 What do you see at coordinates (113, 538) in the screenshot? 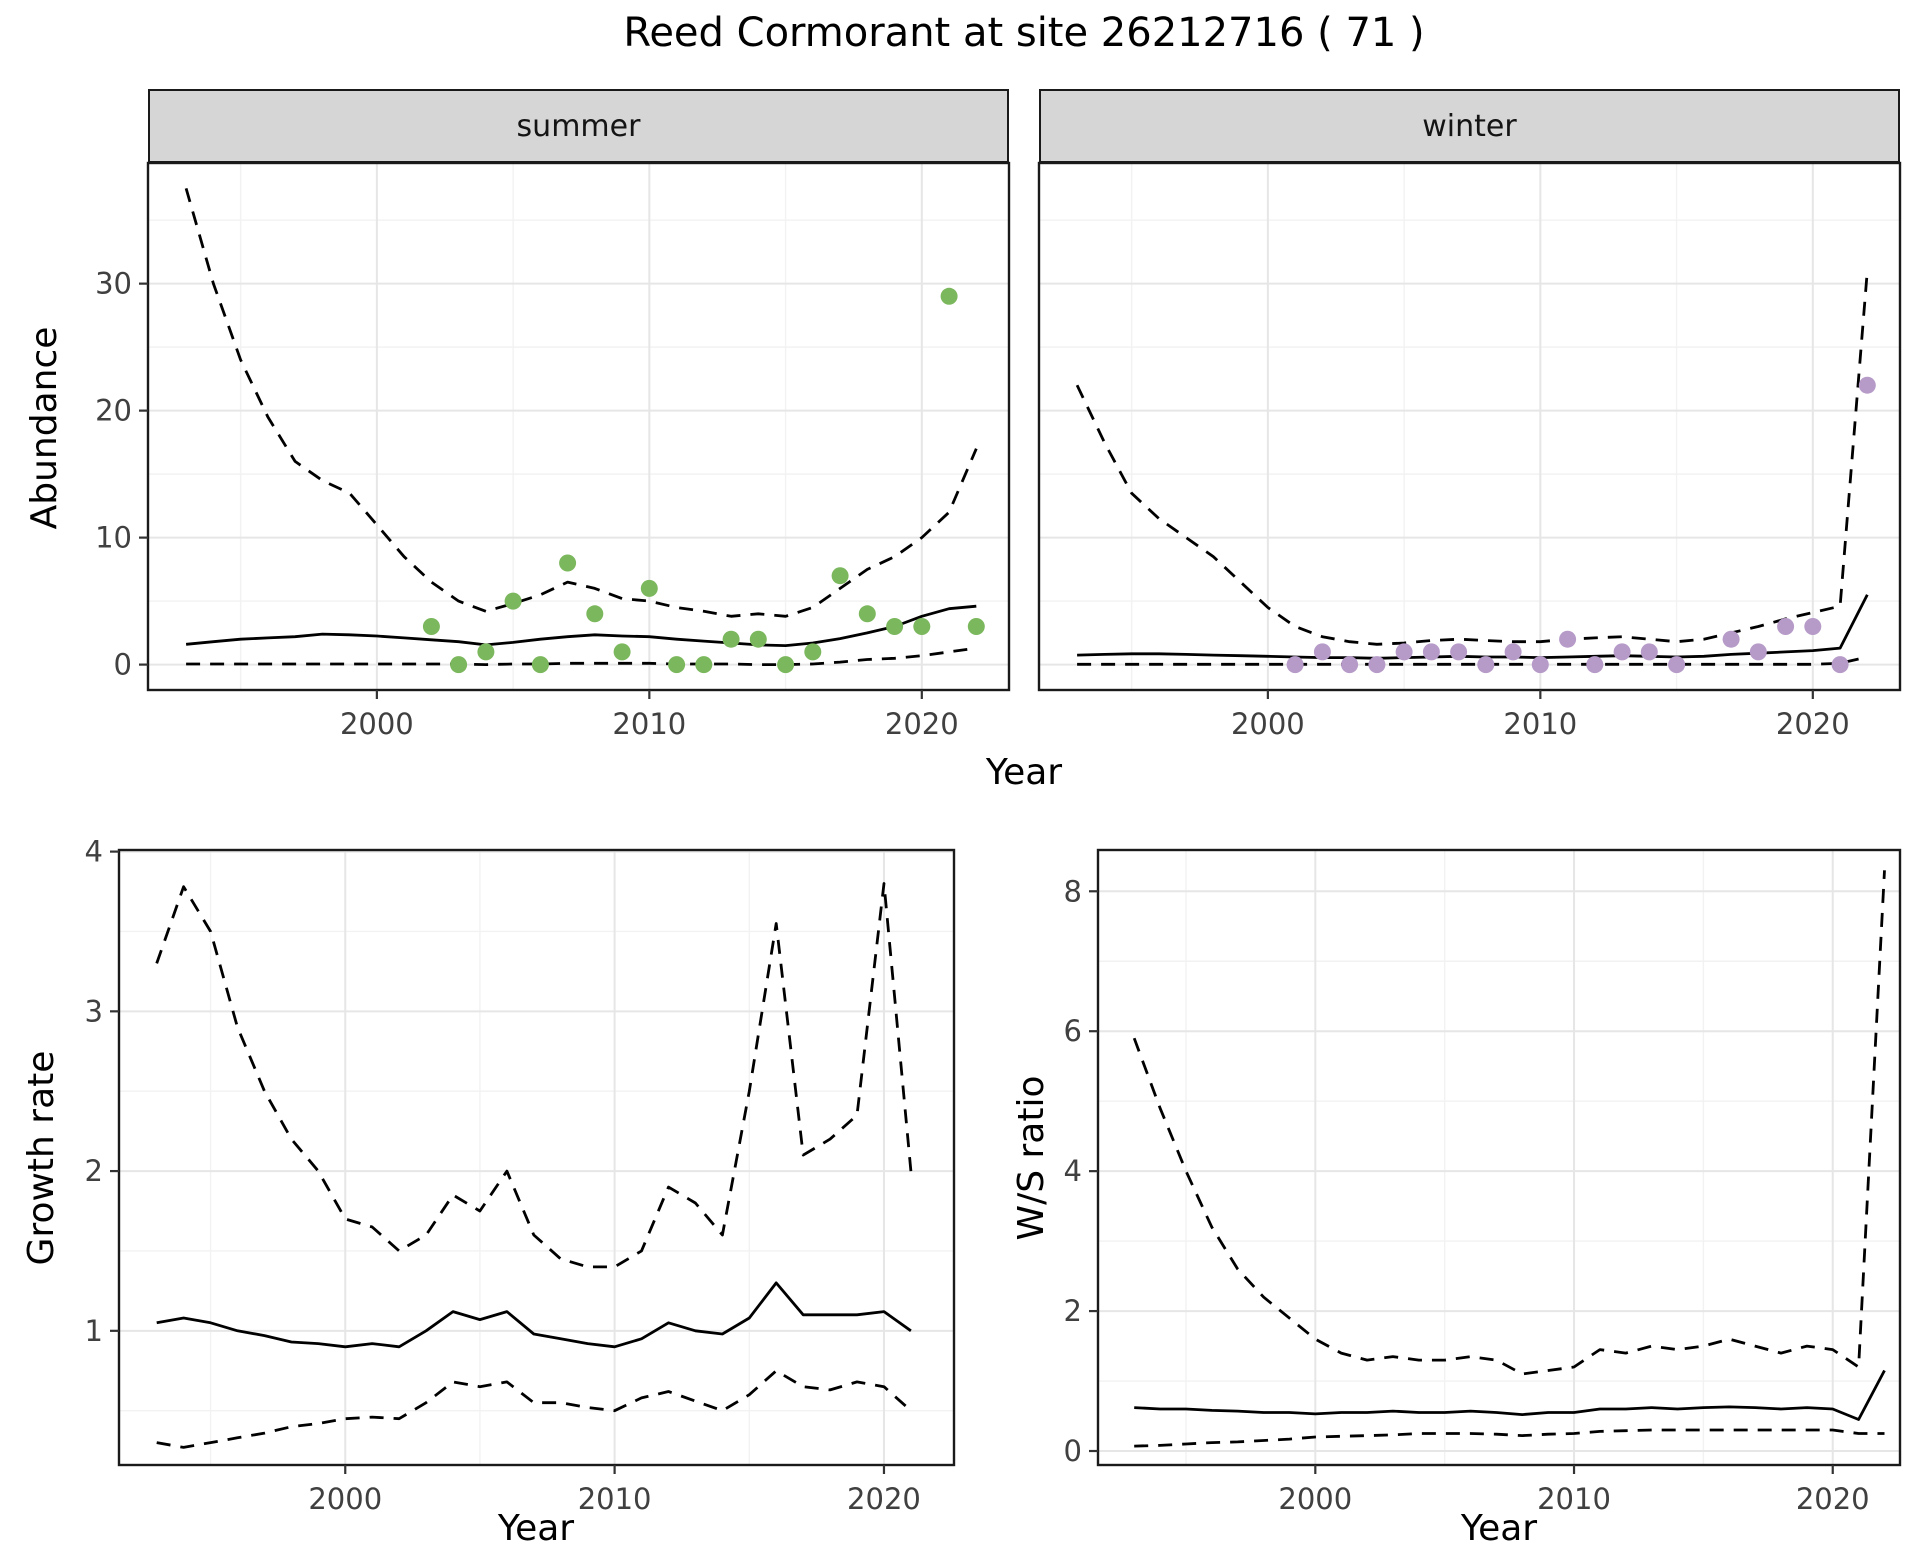
I see `y-tick-label: 10` at bounding box center [113, 538].